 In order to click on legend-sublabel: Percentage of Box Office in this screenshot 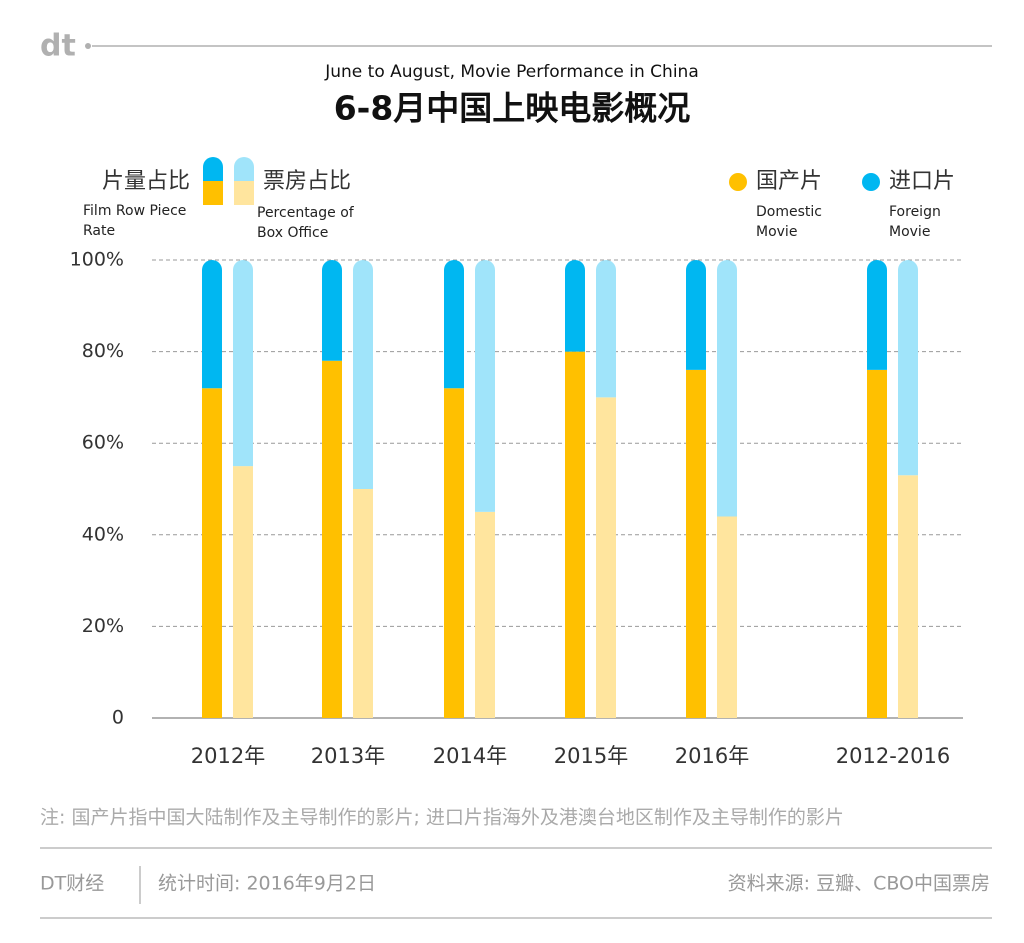, I will do `click(305, 223)`.